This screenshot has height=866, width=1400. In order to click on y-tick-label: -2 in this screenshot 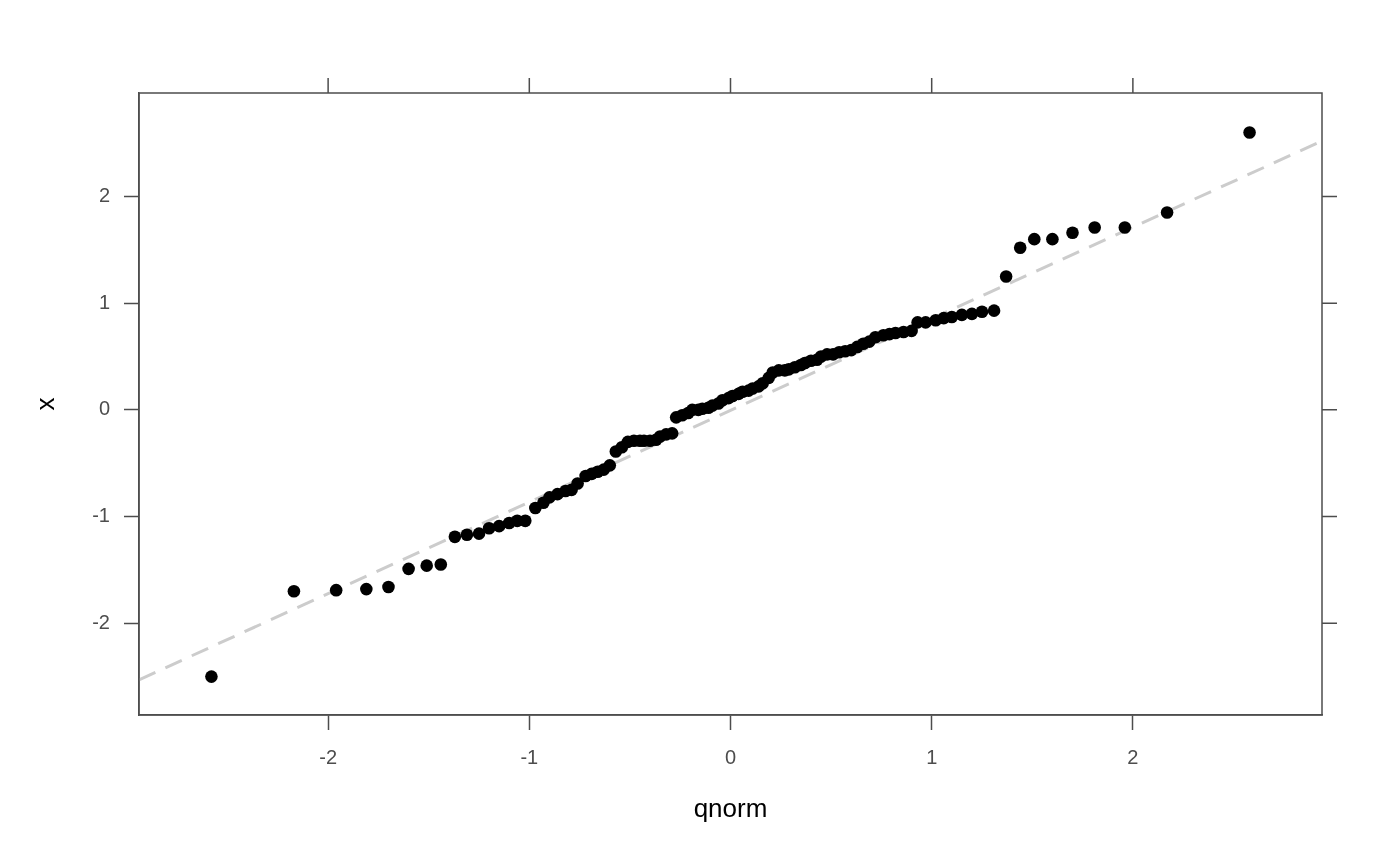, I will do `click(101, 621)`.